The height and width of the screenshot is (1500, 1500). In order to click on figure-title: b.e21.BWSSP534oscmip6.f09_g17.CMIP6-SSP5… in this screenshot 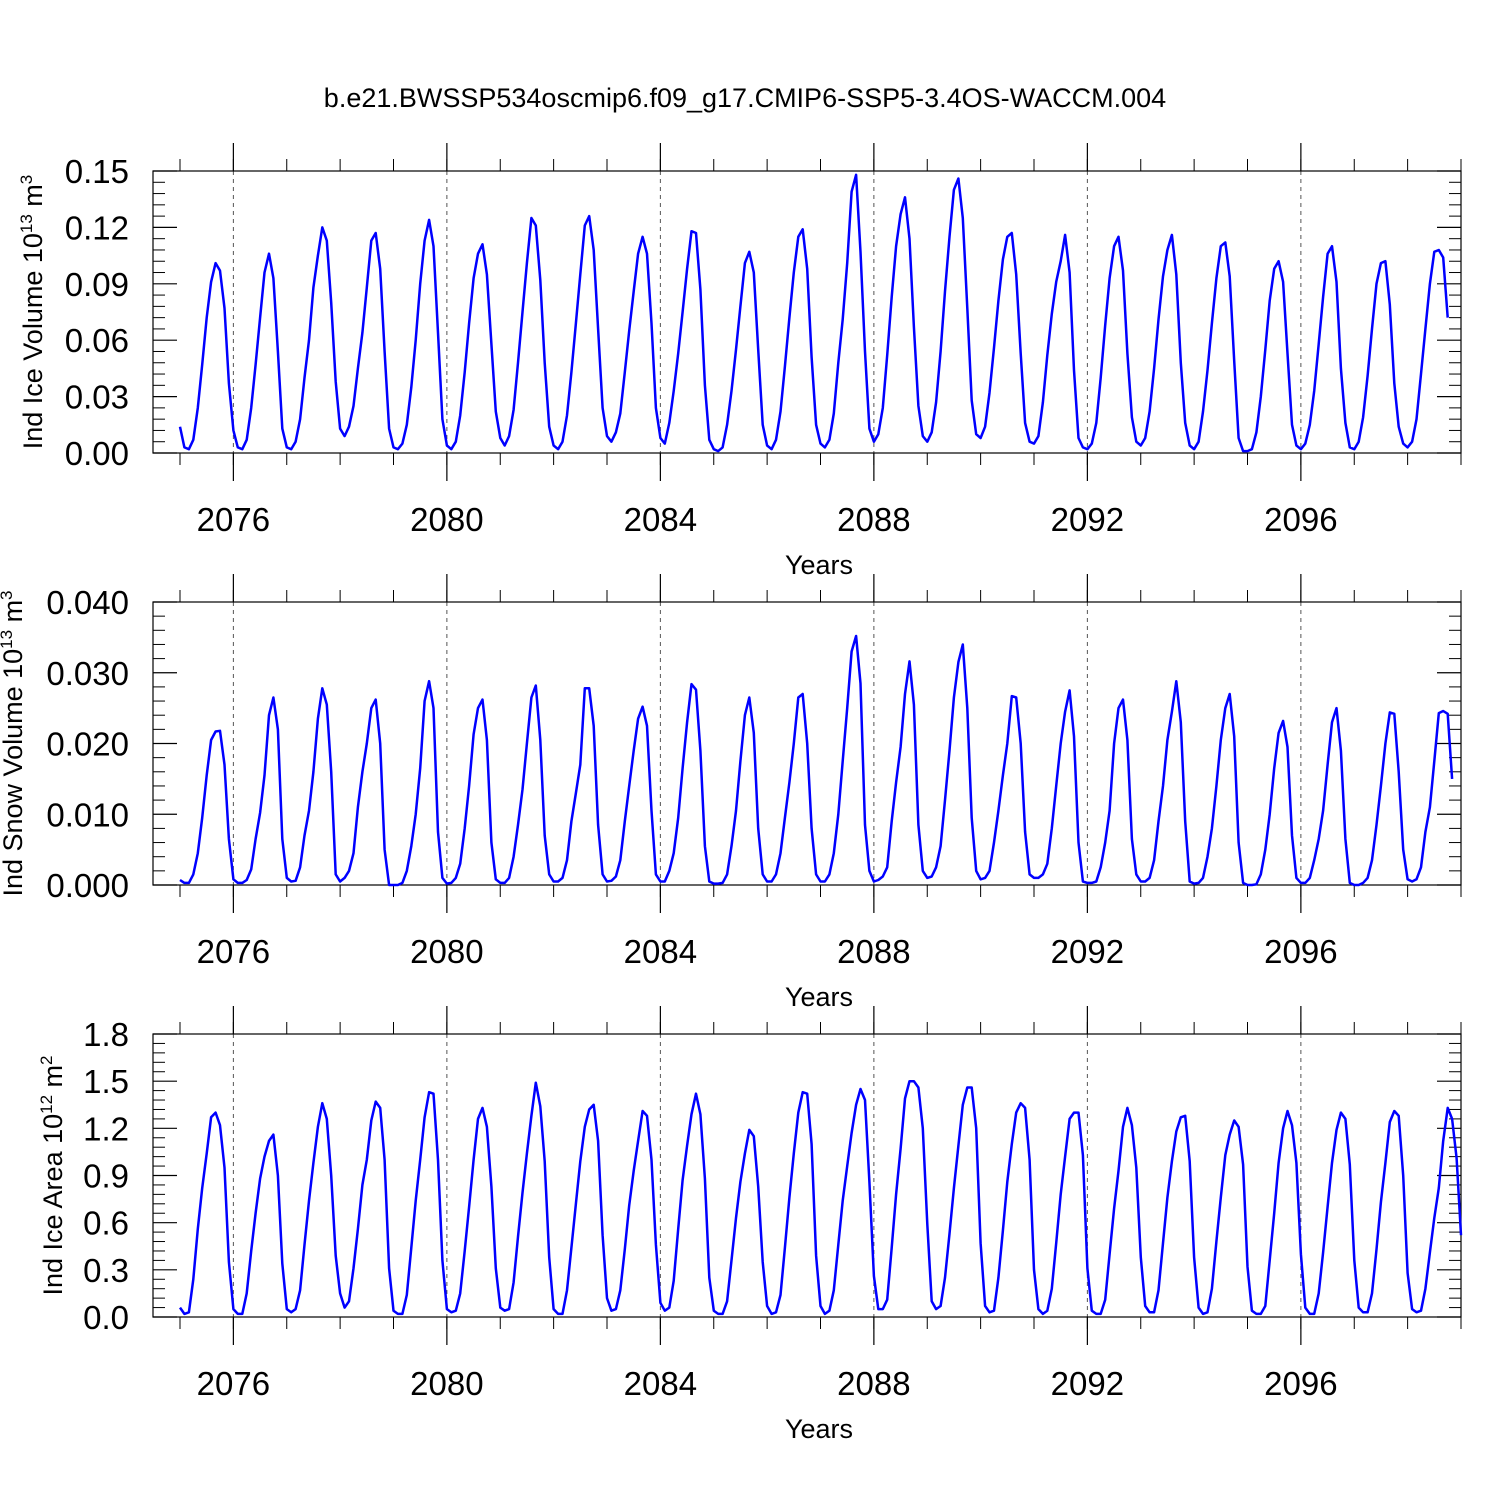, I will do `click(745, 98)`.